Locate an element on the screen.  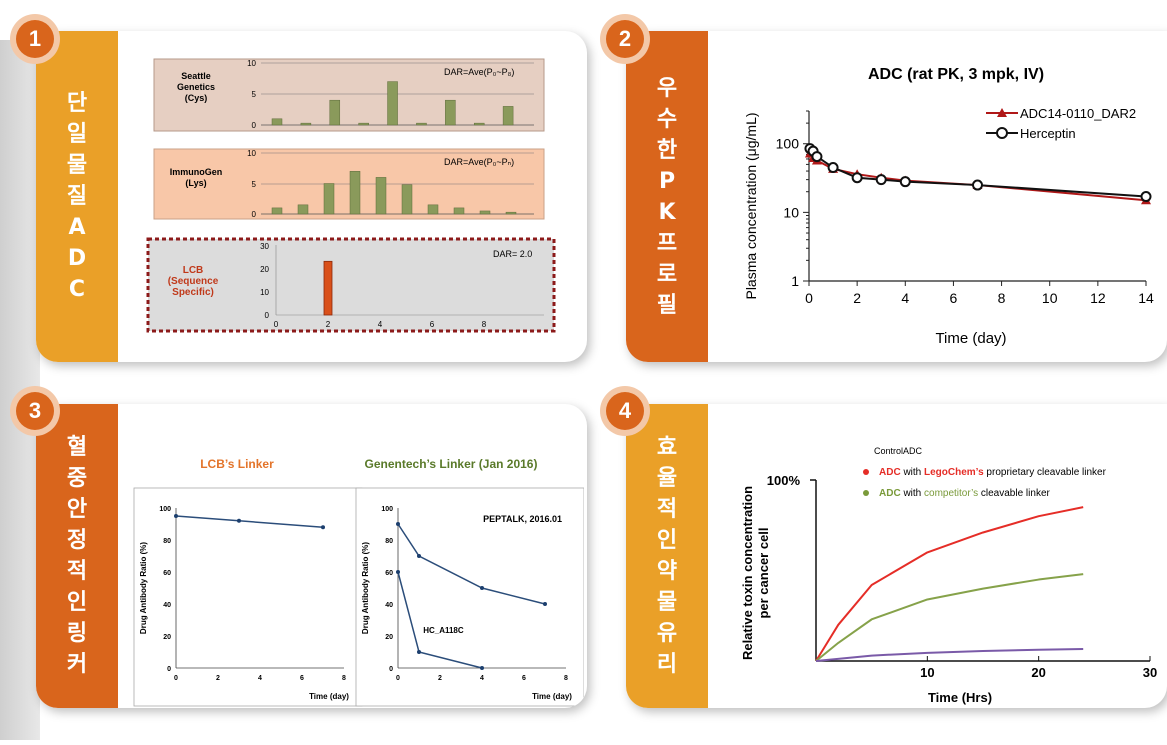
pk-xtick-14: 14 is located at coordinates (1146, 298).